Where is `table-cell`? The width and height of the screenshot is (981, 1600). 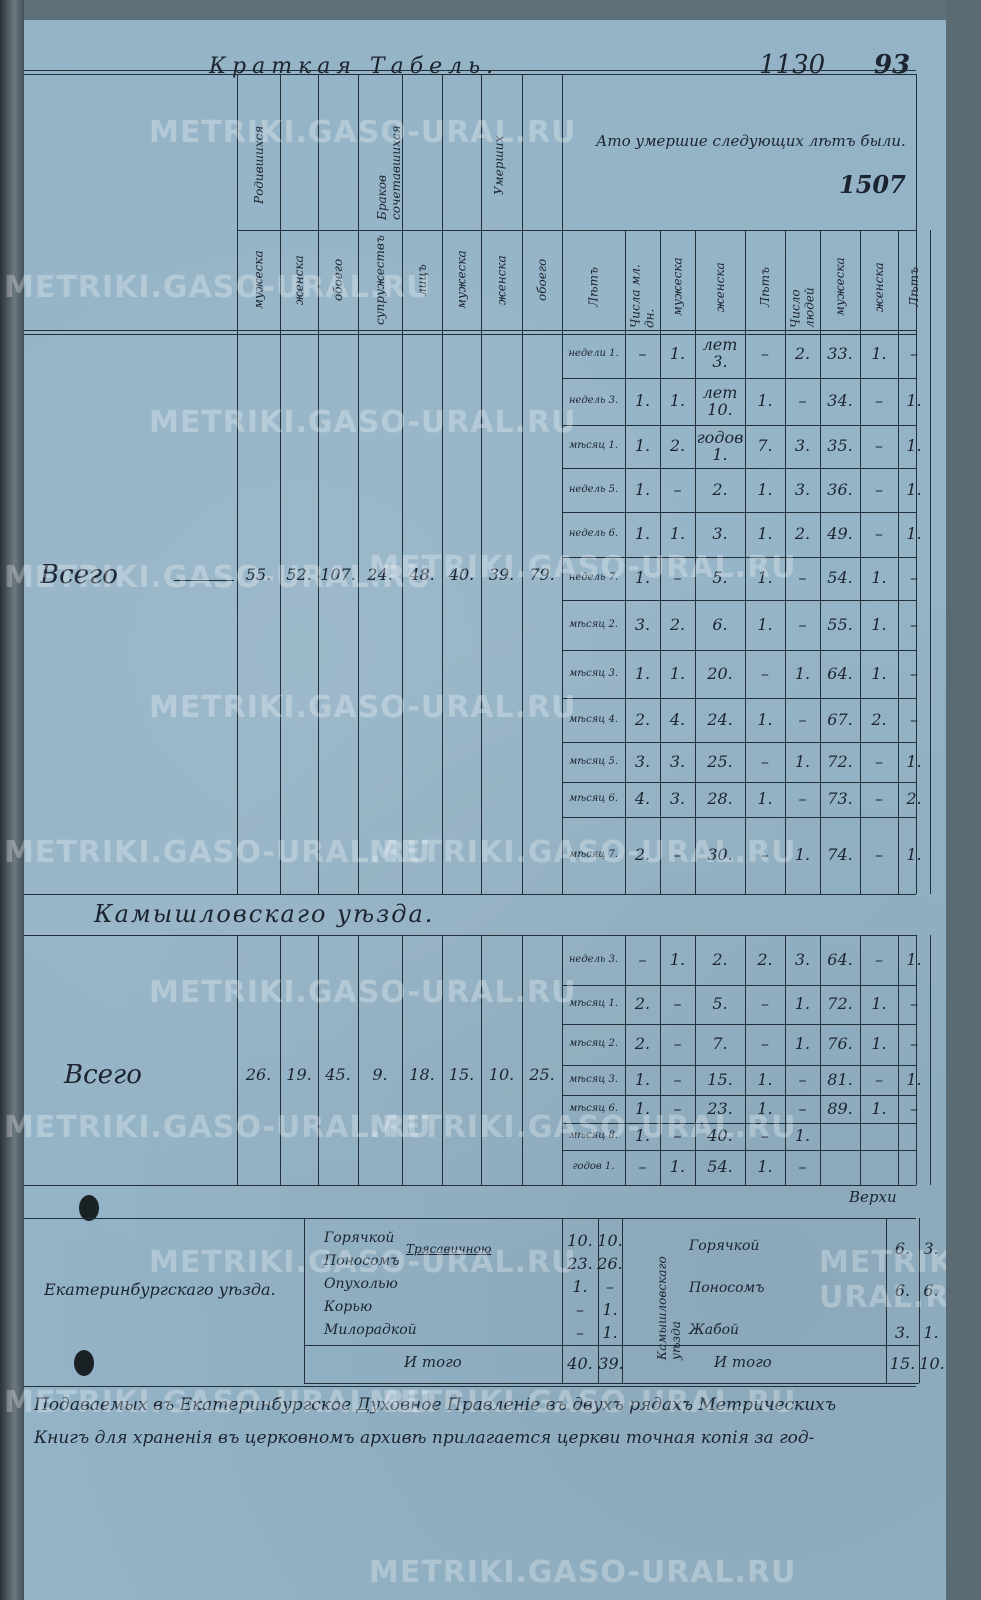 table-cell is located at coordinates (914, 1136).